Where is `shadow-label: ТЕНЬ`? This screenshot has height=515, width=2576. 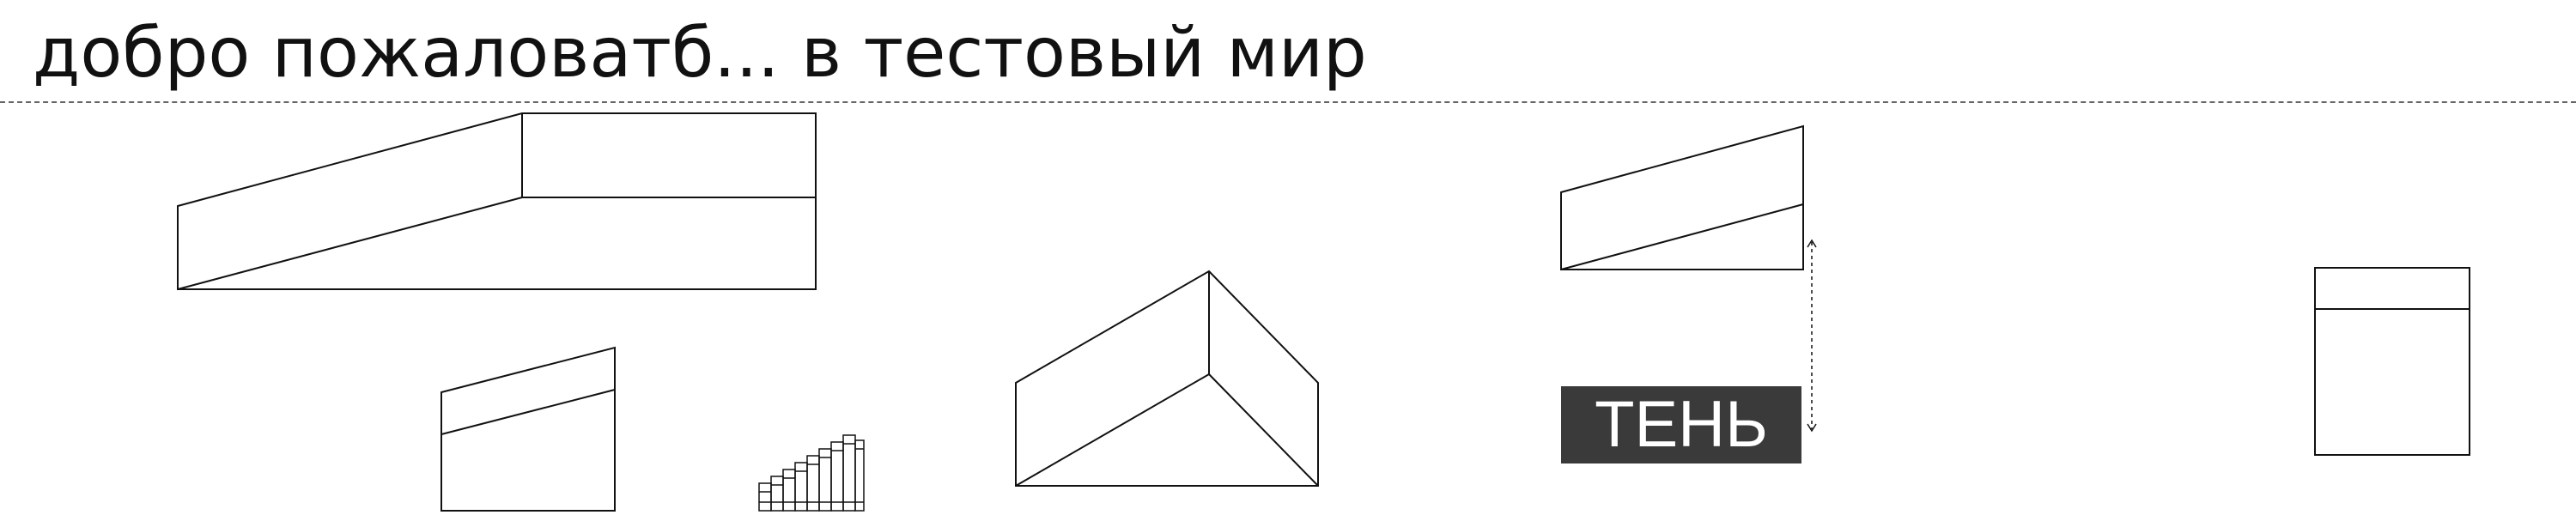 shadow-label: ТЕНЬ is located at coordinates (1681, 425).